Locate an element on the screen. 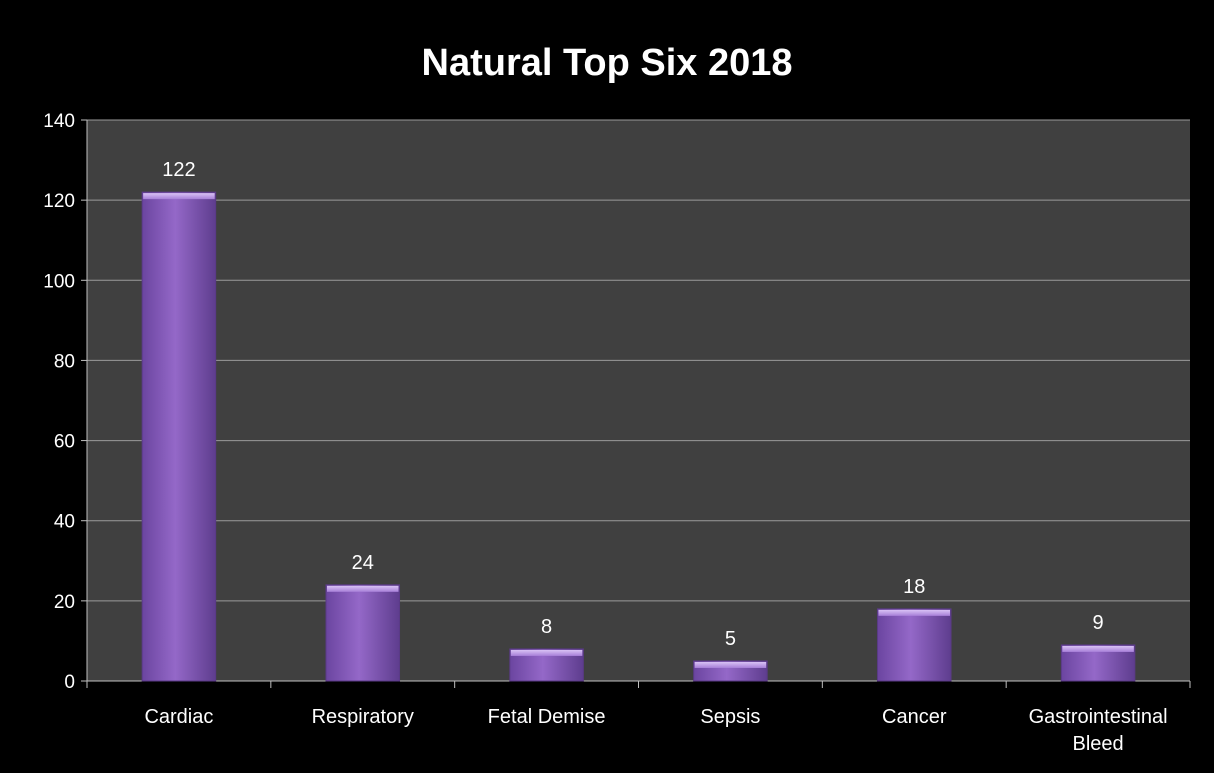 The height and width of the screenshot is (773, 1214). y-tick-label: 60 is located at coordinates (64, 442).